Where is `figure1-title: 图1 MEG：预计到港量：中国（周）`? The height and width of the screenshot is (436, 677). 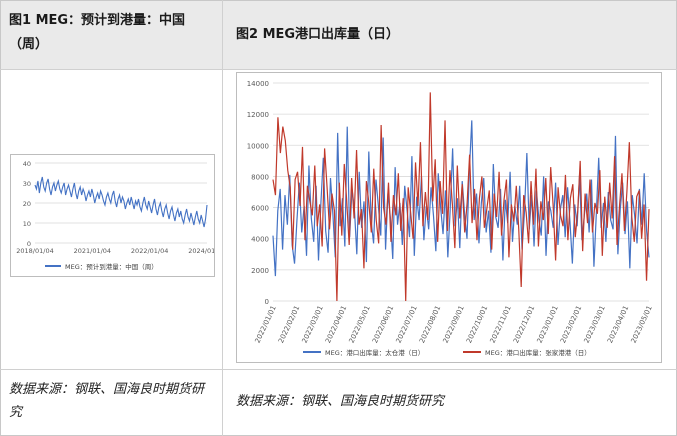
figure1-title: 图1 MEG：预计到港量：中国（周） is located at coordinates (97, 32).